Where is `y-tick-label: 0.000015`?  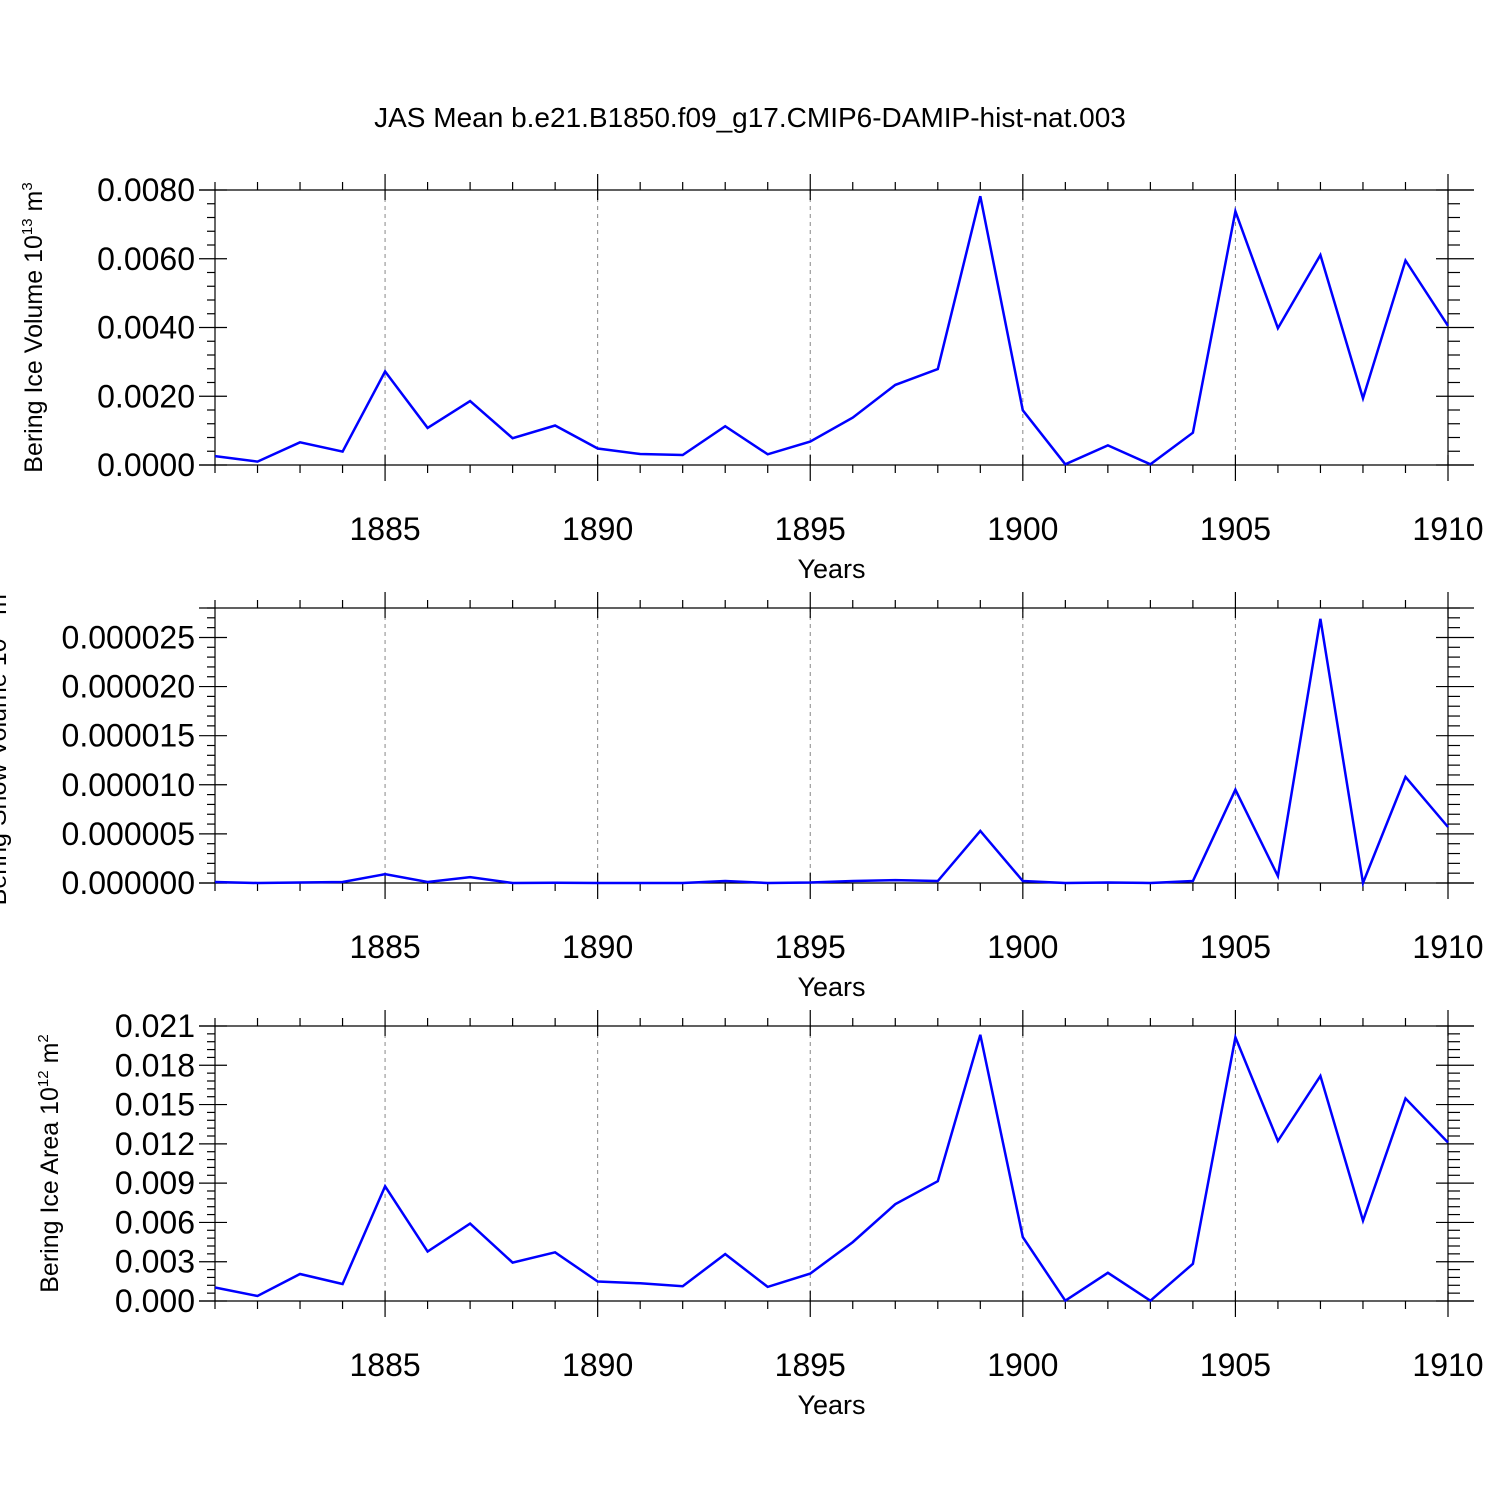 y-tick-label: 0.000015 is located at coordinates (128, 736).